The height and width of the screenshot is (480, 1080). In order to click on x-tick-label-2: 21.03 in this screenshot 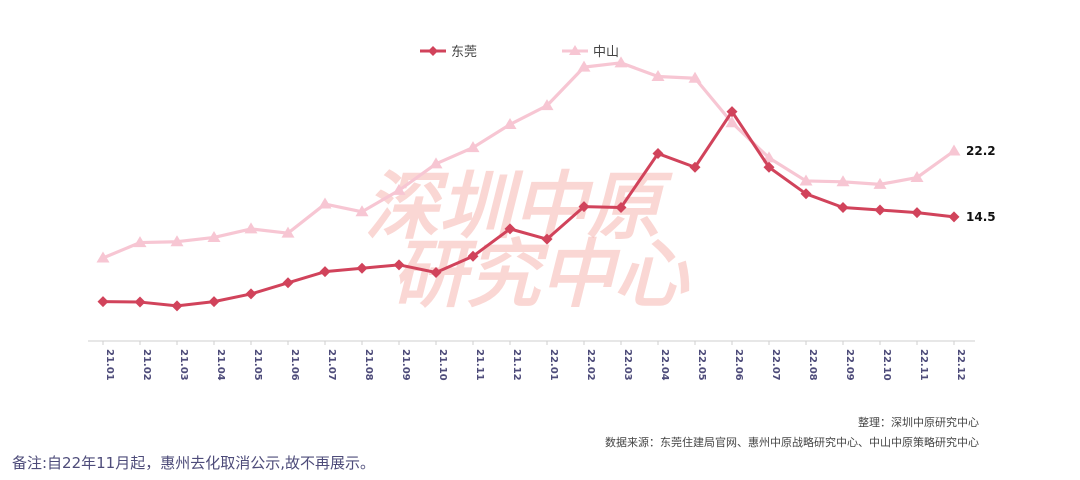, I will do `click(183, 365)`.